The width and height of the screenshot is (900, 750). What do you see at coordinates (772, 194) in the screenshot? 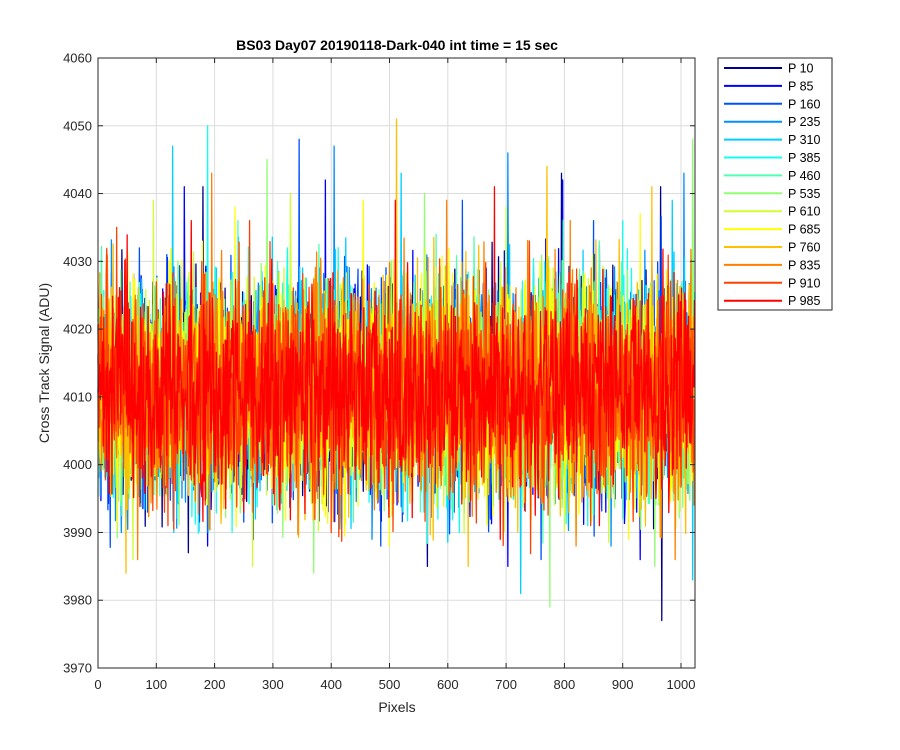
I see `legend-entry: P 535` at bounding box center [772, 194].